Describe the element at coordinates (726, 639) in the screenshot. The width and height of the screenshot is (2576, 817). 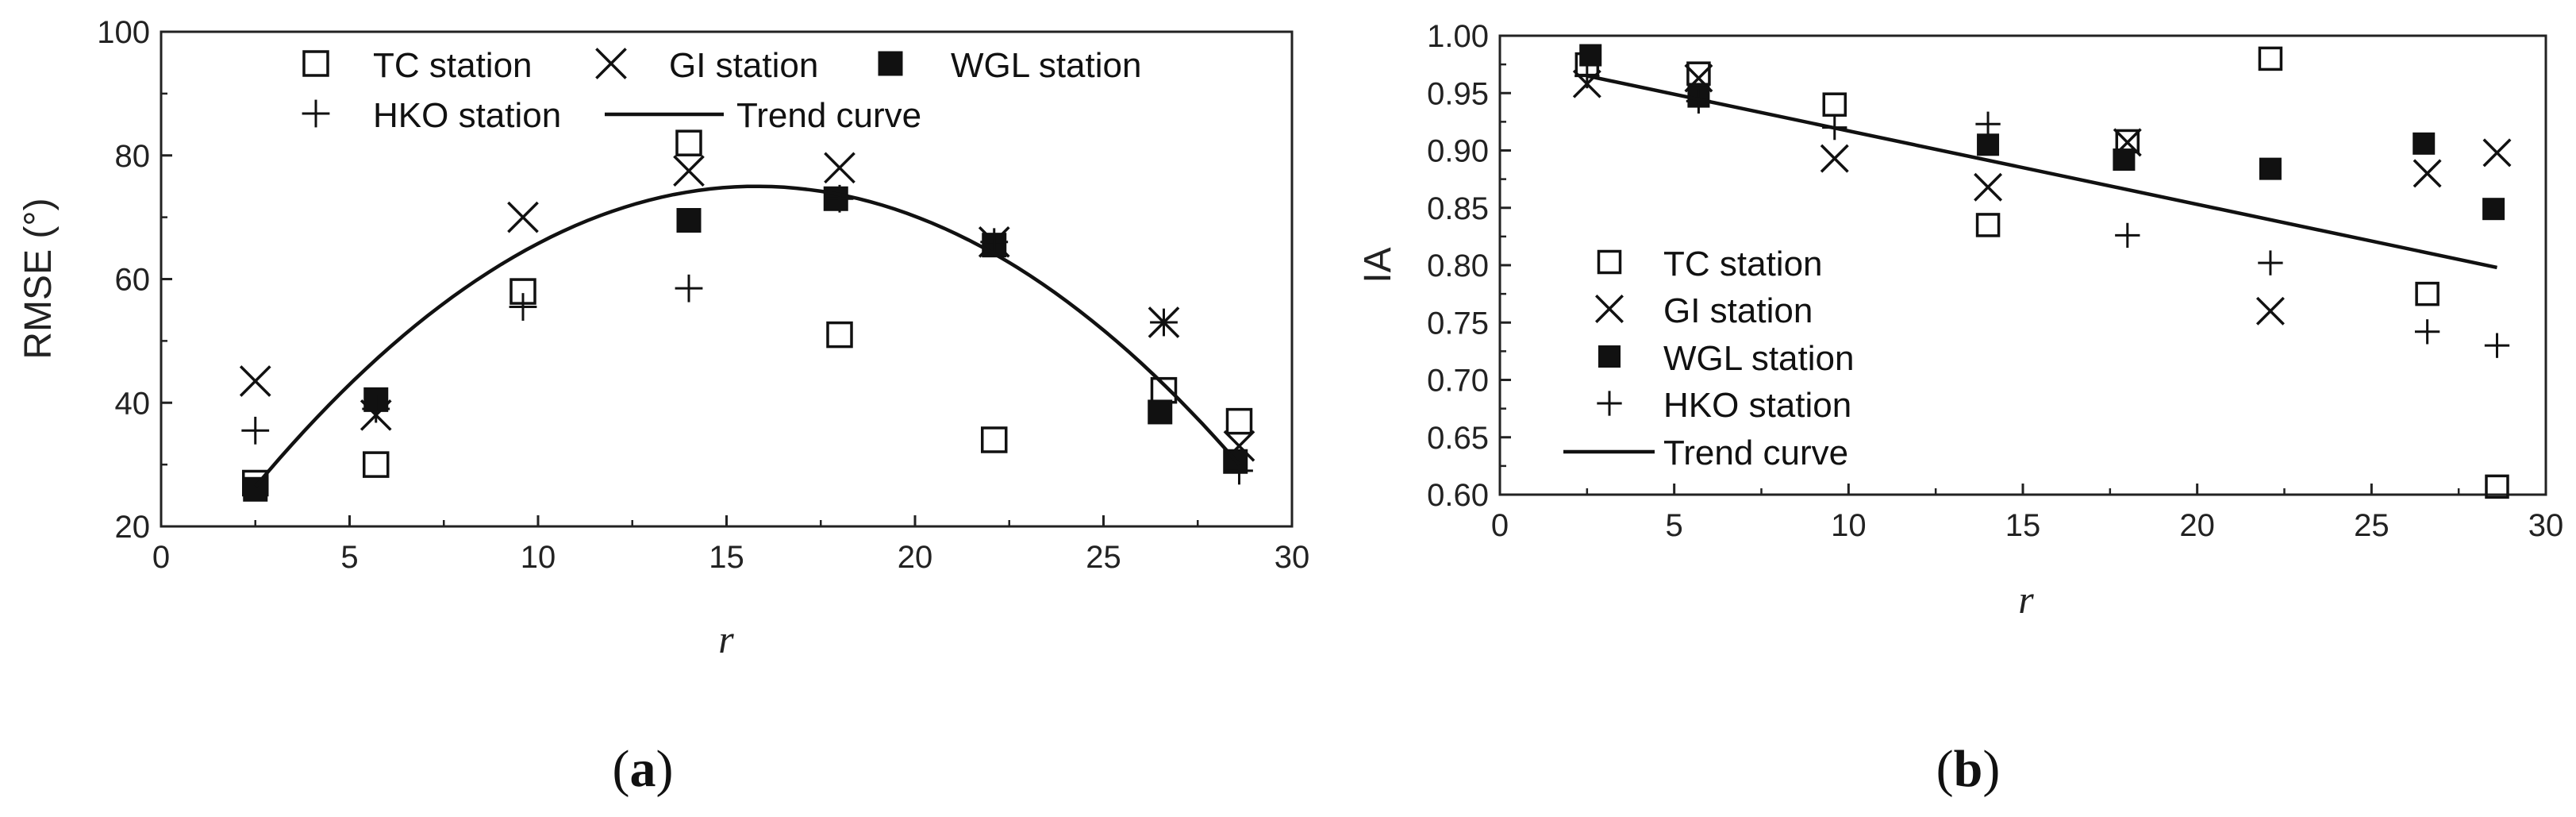
I see `panel-a-xlabel: r` at that location.